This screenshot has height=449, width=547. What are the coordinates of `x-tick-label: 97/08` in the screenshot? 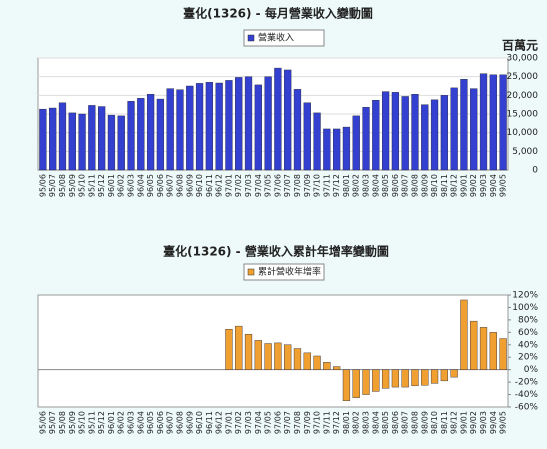 It's located at (297, 185).